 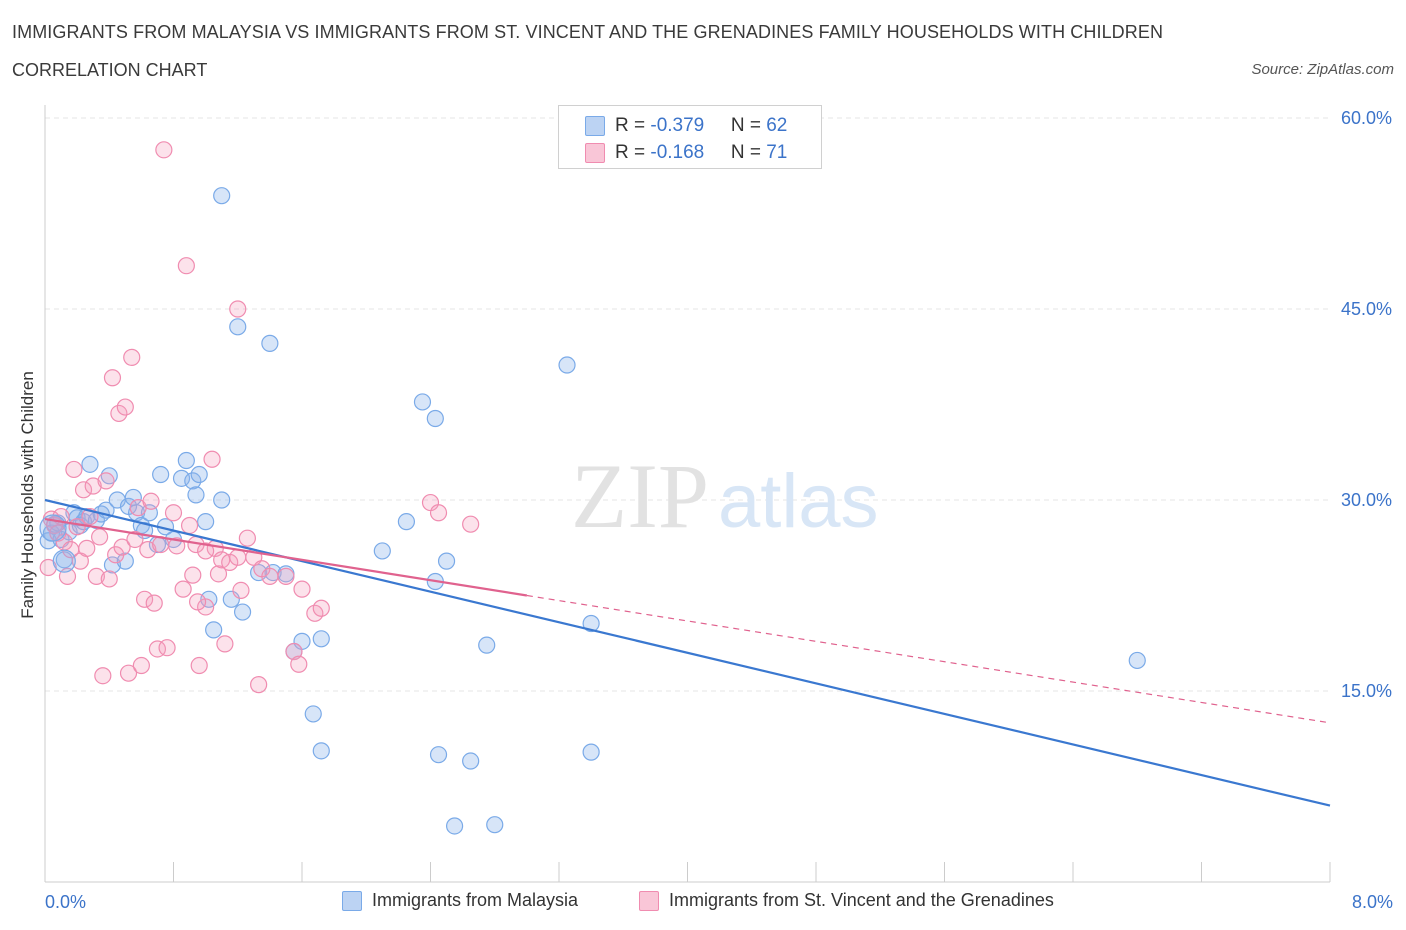 I want to click on y-axis-label: Family Households with Children, so click(x=27, y=495).